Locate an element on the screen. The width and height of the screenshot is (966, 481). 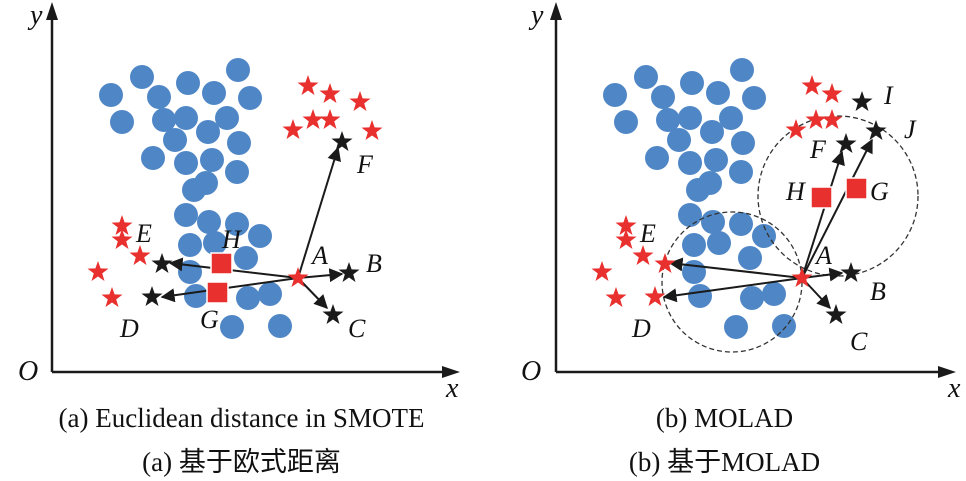
arrow-a-to-e is located at coordinates (233, 268).